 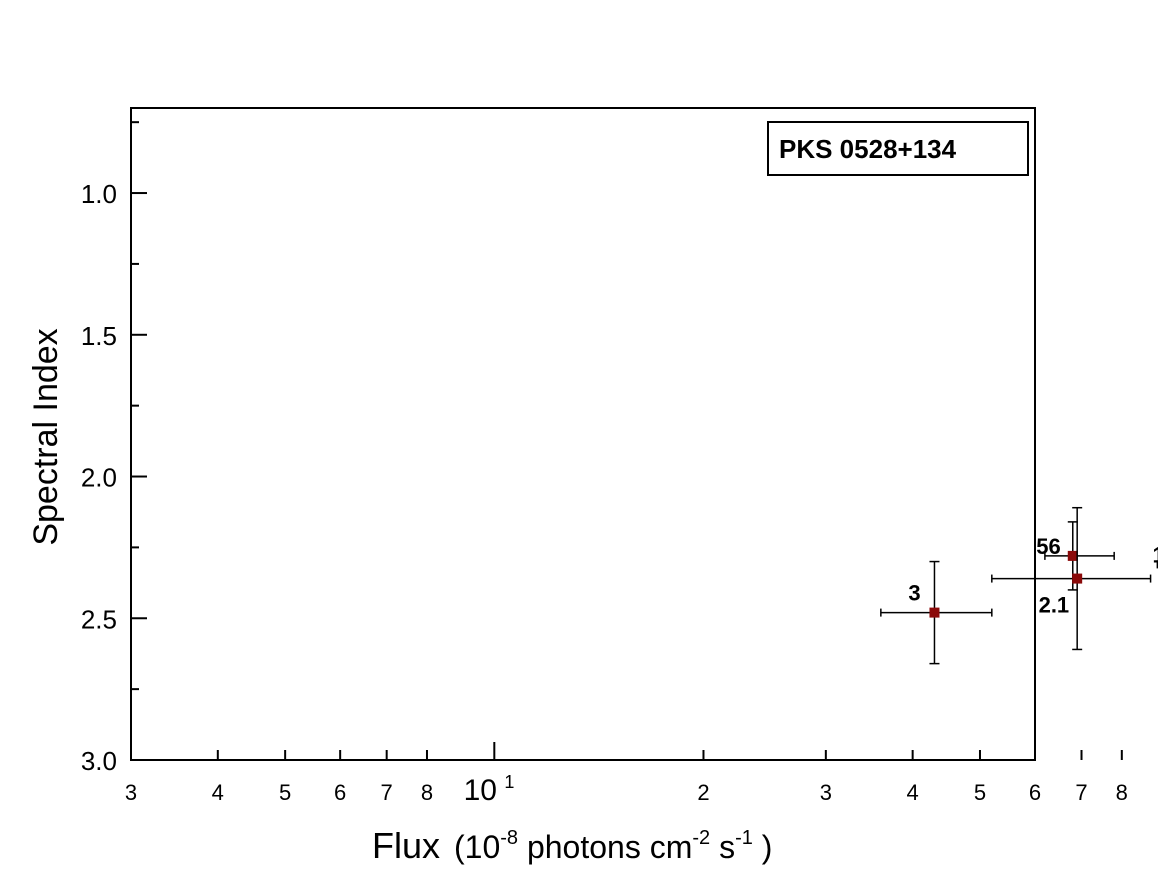 I want to click on data-point: 2.1, so click(x=1071, y=578).